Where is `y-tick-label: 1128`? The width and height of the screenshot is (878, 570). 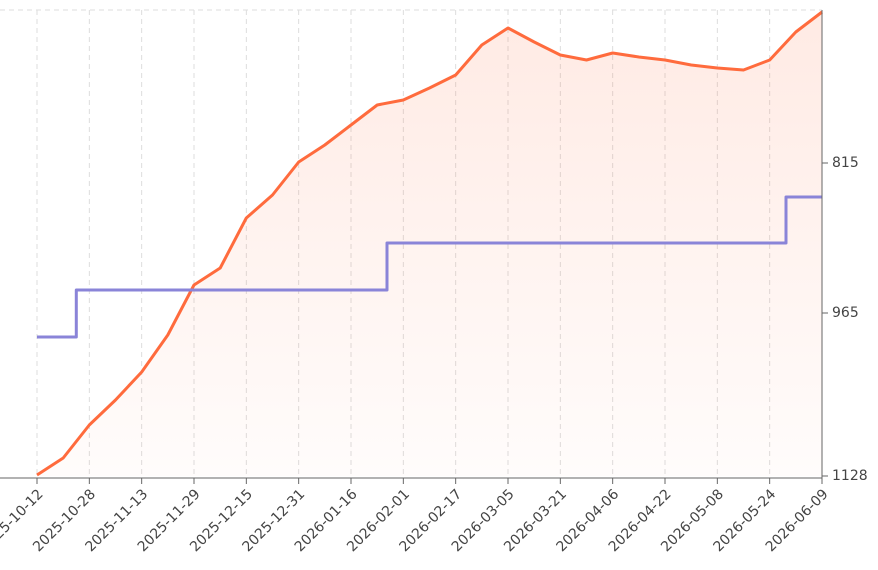
y-tick-label: 1128 is located at coordinates (850, 476).